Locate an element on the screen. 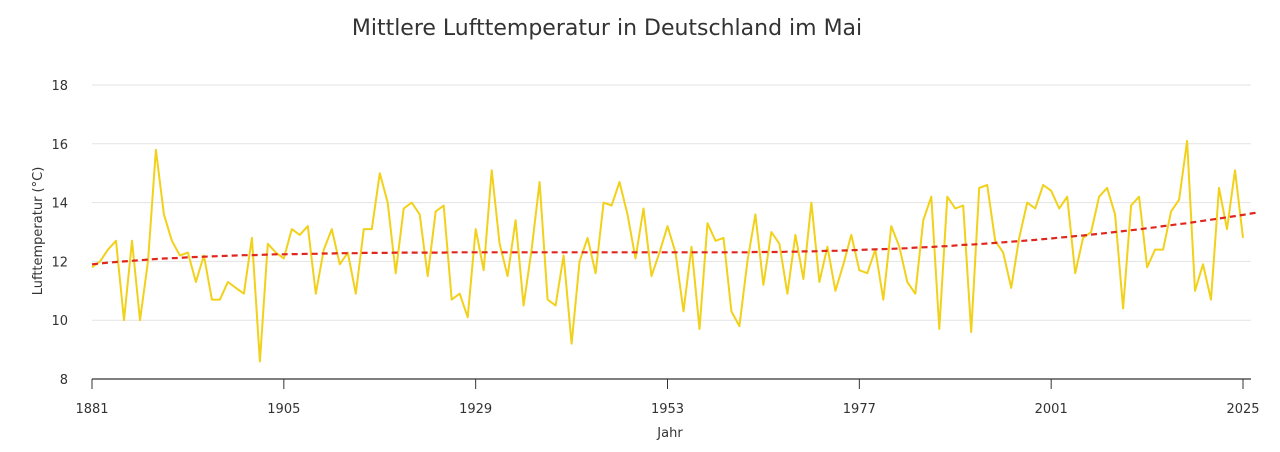  y-tick-label: 16 is located at coordinates (59, 145).